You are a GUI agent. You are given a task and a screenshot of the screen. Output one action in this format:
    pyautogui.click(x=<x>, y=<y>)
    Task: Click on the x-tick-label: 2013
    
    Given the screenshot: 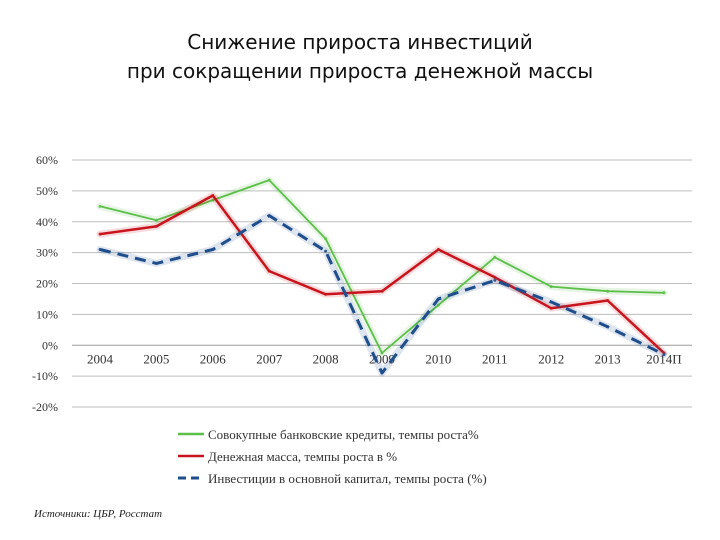 What is the action you would take?
    pyautogui.click(x=608, y=358)
    